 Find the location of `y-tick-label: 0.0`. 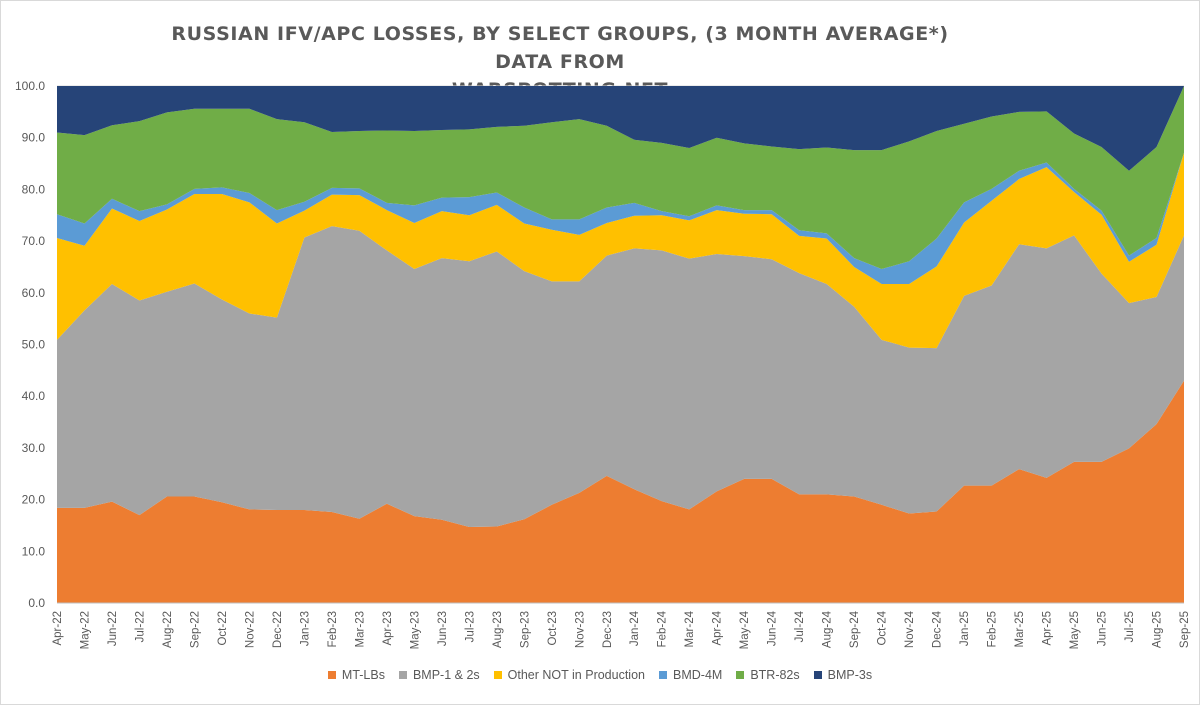

y-tick-label: 0.0 is located at coordinates (36, 603).